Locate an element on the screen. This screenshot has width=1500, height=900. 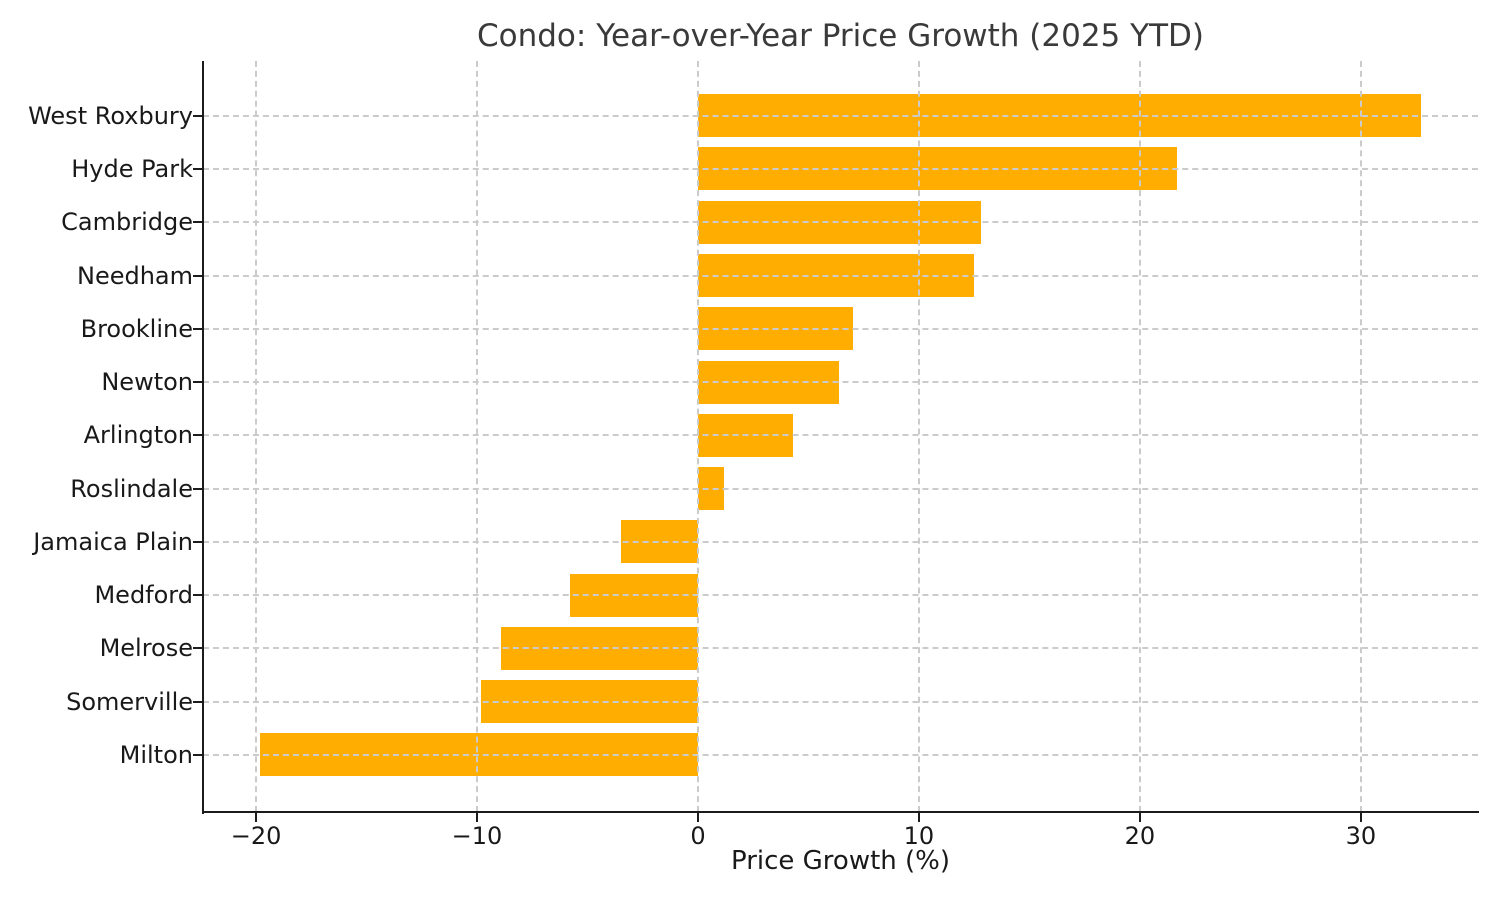
y-tick-label-newton: Newton is located at coordinates (147, 382).